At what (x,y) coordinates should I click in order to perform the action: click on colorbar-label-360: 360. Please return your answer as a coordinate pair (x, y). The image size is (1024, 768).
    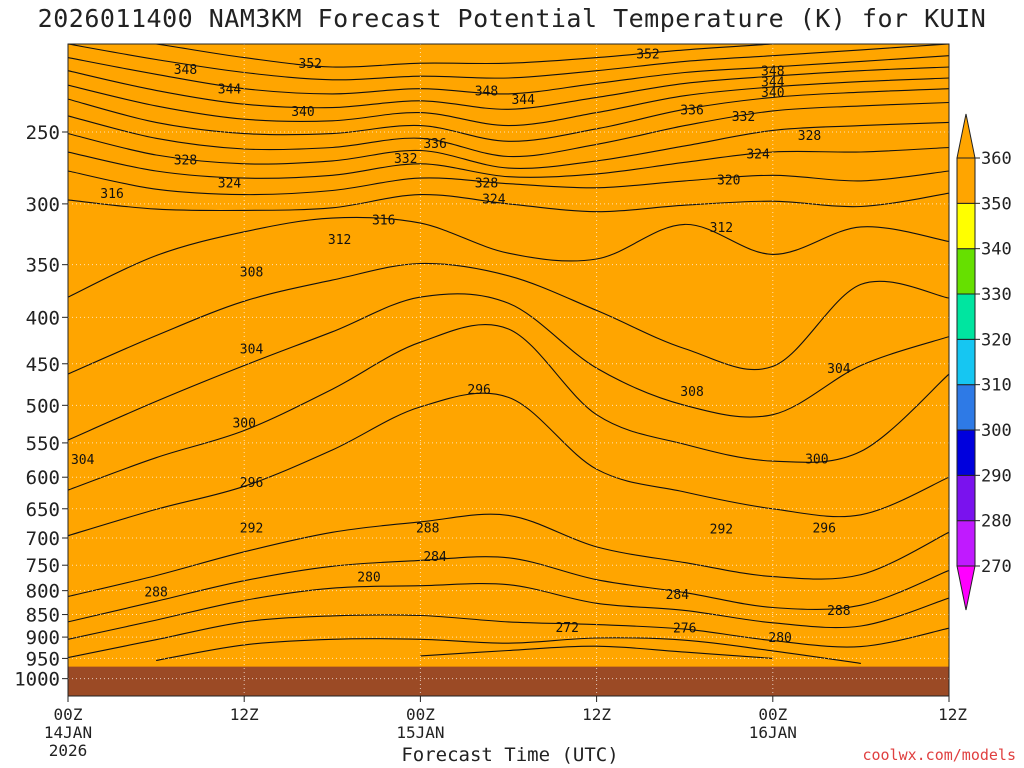
    Looking at the image, I should click on (996, 159).